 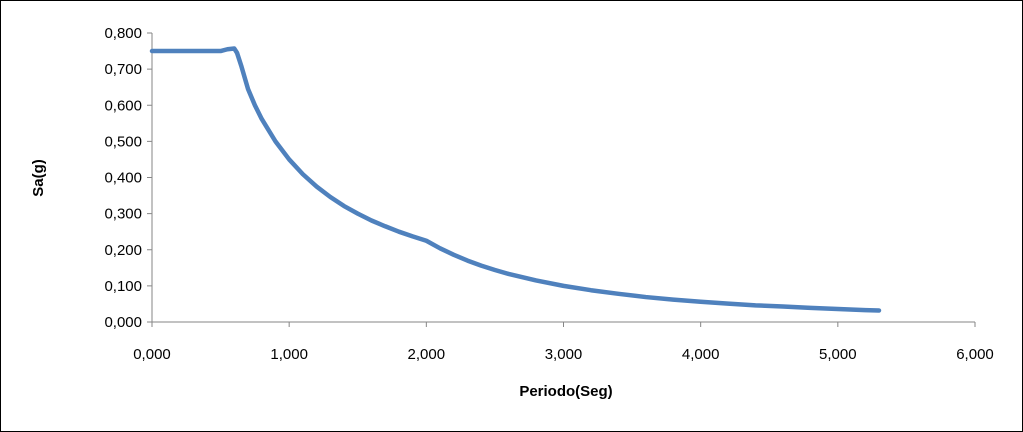 I want to click on x-tick-label: 6,000, so click(x=975, y=354).